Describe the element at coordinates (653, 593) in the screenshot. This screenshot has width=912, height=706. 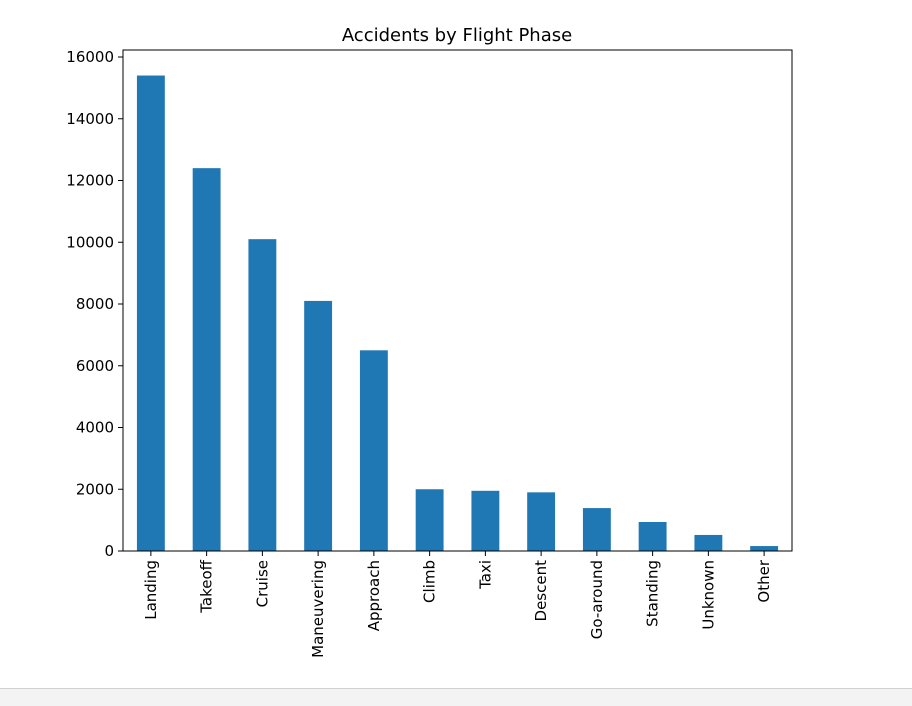
I see `x-tick-label: Standing` at that location.